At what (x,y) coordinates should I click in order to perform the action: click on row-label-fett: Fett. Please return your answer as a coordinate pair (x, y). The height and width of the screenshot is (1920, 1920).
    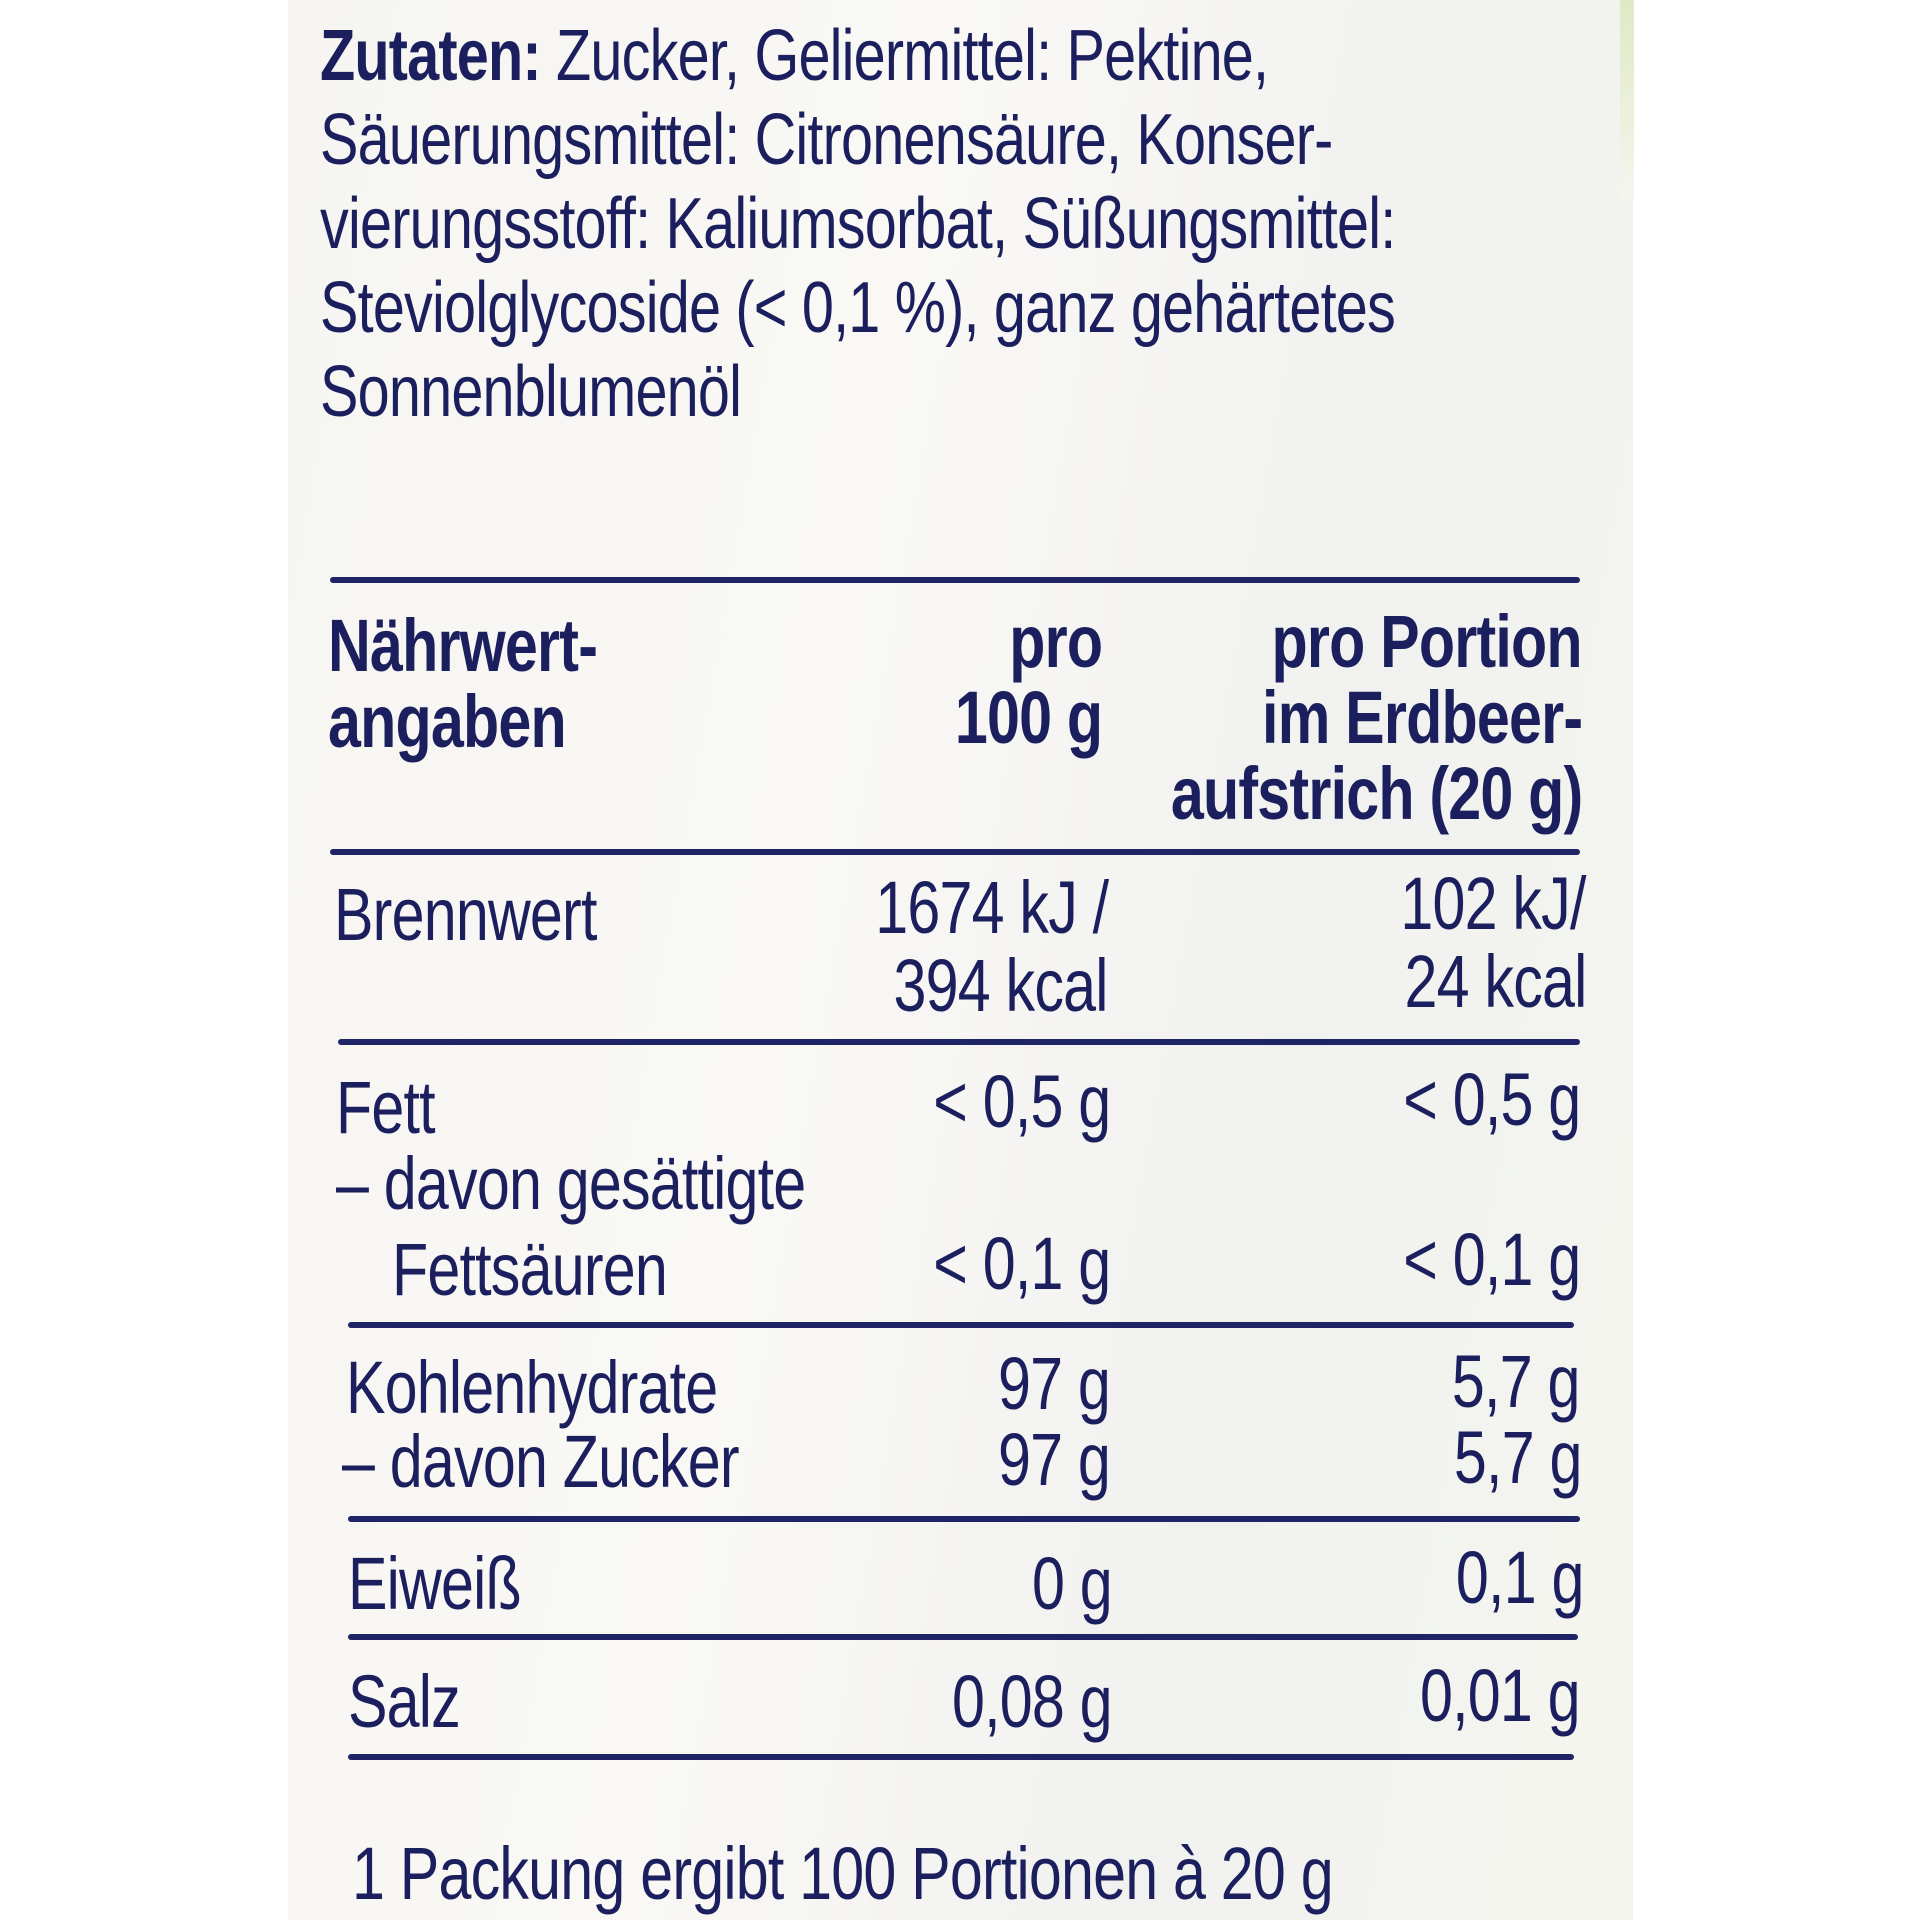
    Looking at the image, I should click on (386, 1107).